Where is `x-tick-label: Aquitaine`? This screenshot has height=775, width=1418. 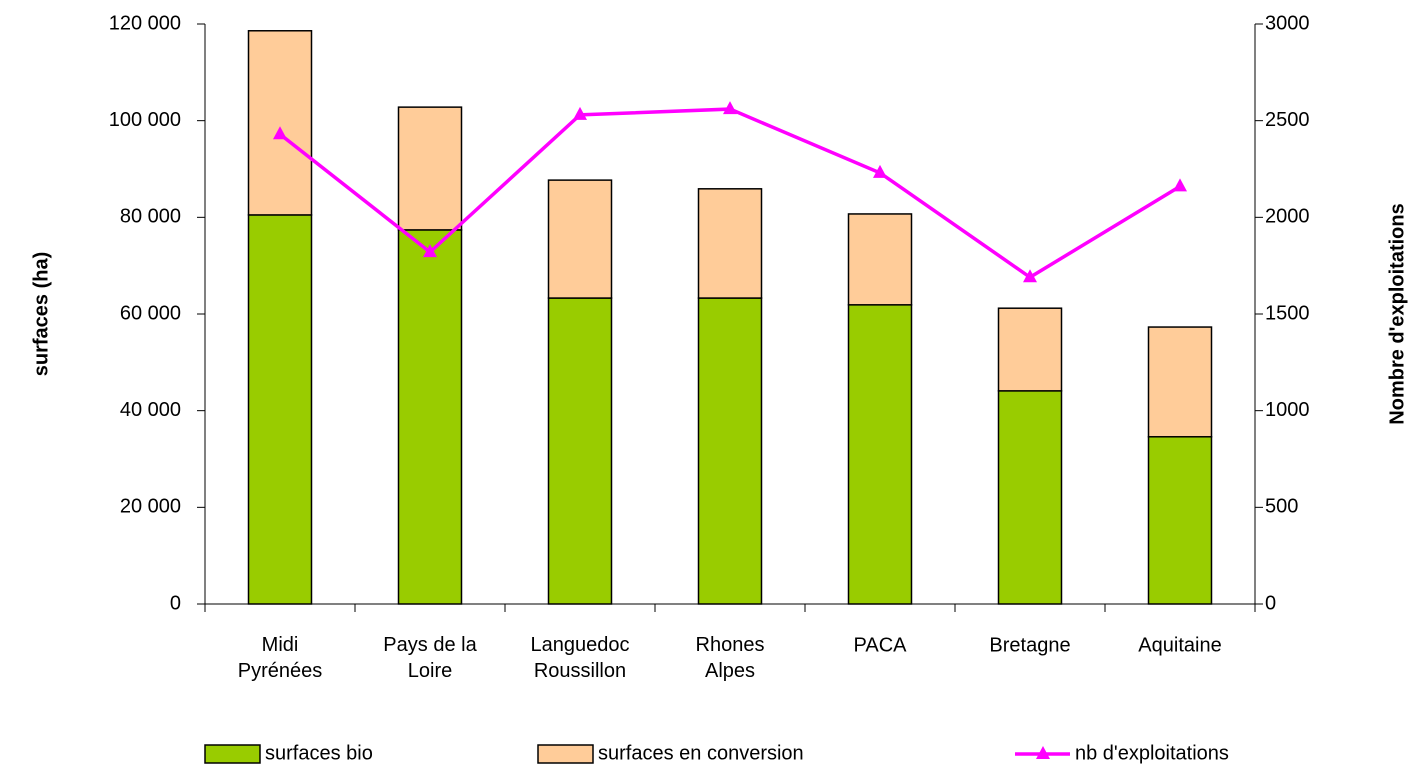 x-tick-label: Aquitaine is located at coordinates (1179, 645).